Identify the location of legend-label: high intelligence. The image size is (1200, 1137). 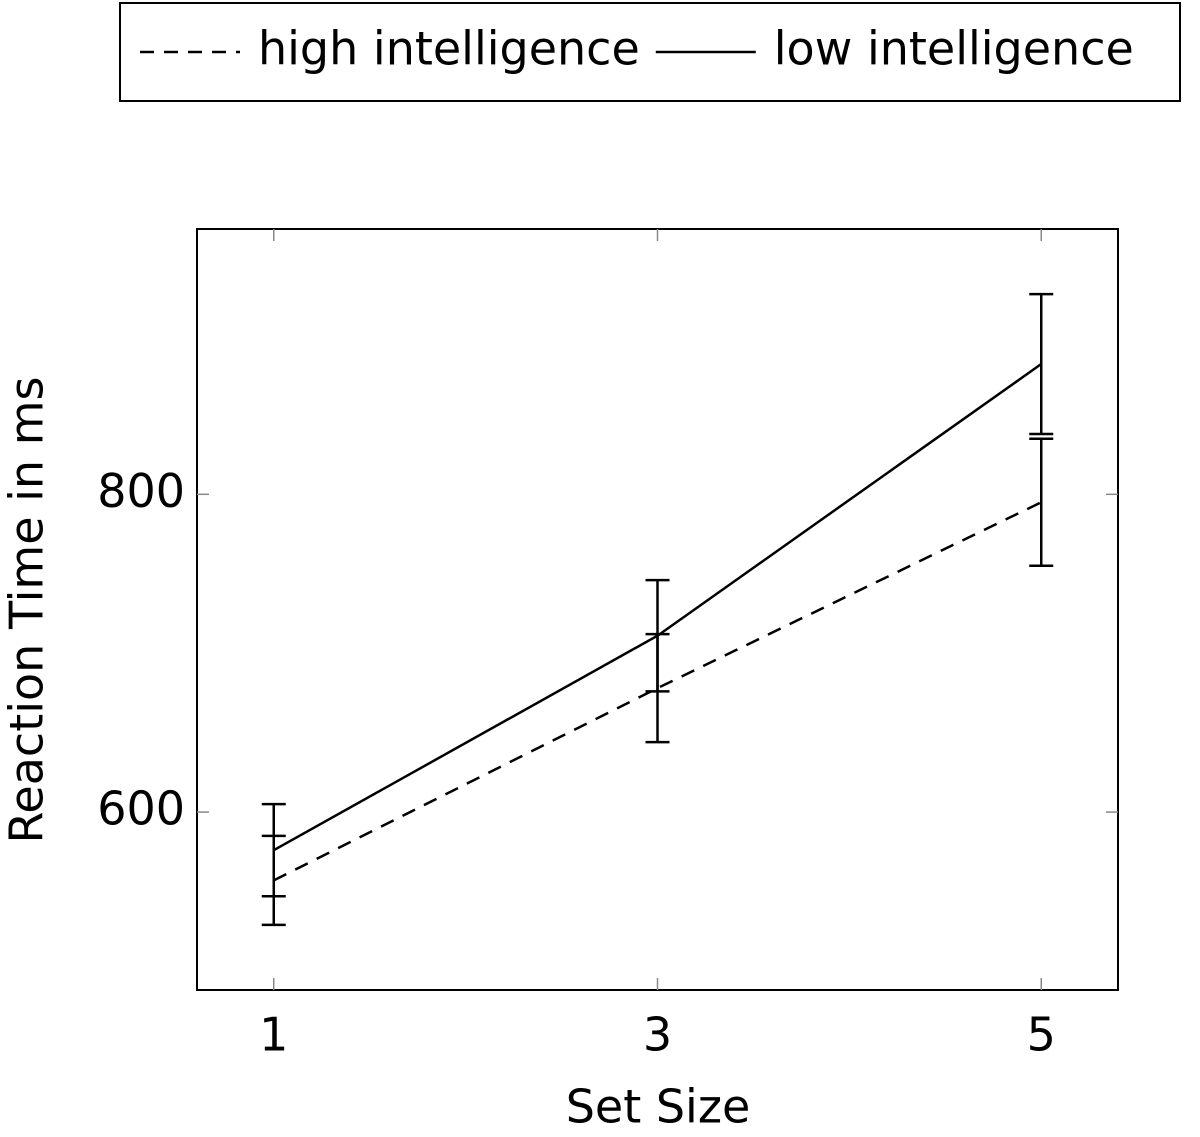
(449, 49).